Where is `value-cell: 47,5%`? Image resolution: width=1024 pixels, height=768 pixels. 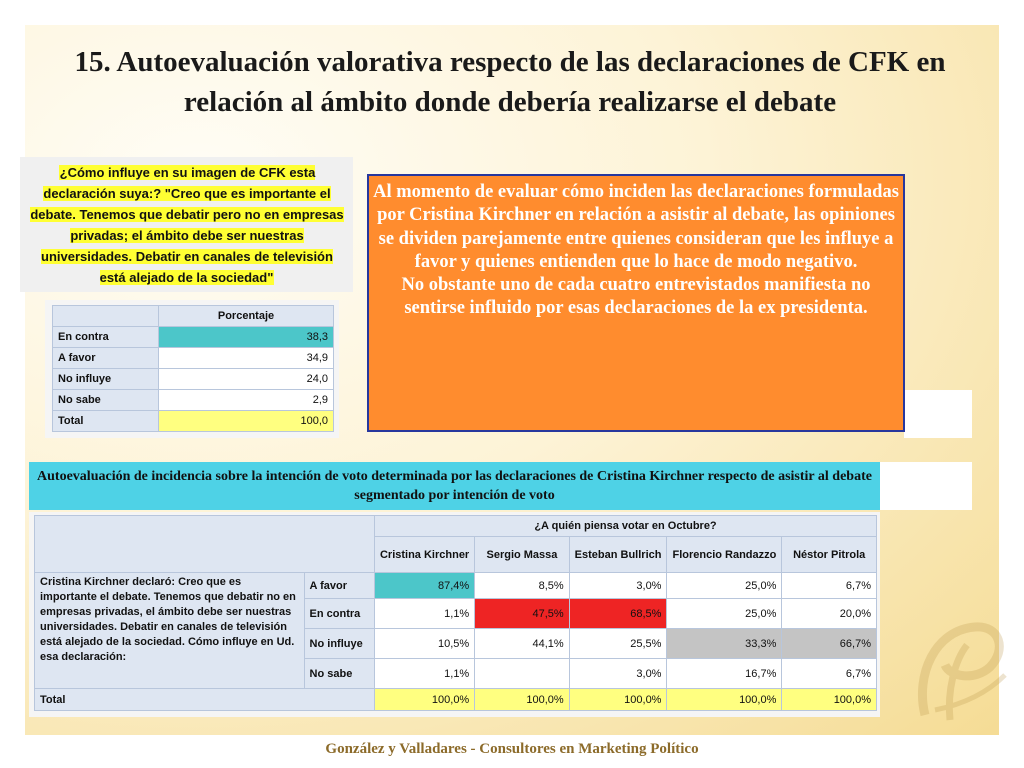 value-cell: 47,5% is located at coordinates (522, 613).